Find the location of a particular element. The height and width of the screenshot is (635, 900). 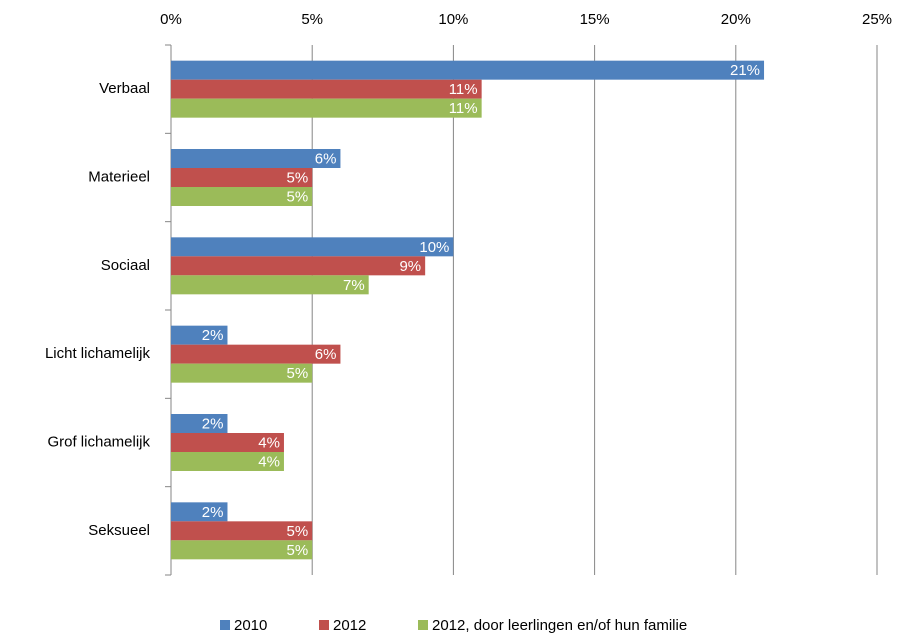

legend-label: 2012, door leerlingen en/of hun familie is located at coordinates (559, 625).